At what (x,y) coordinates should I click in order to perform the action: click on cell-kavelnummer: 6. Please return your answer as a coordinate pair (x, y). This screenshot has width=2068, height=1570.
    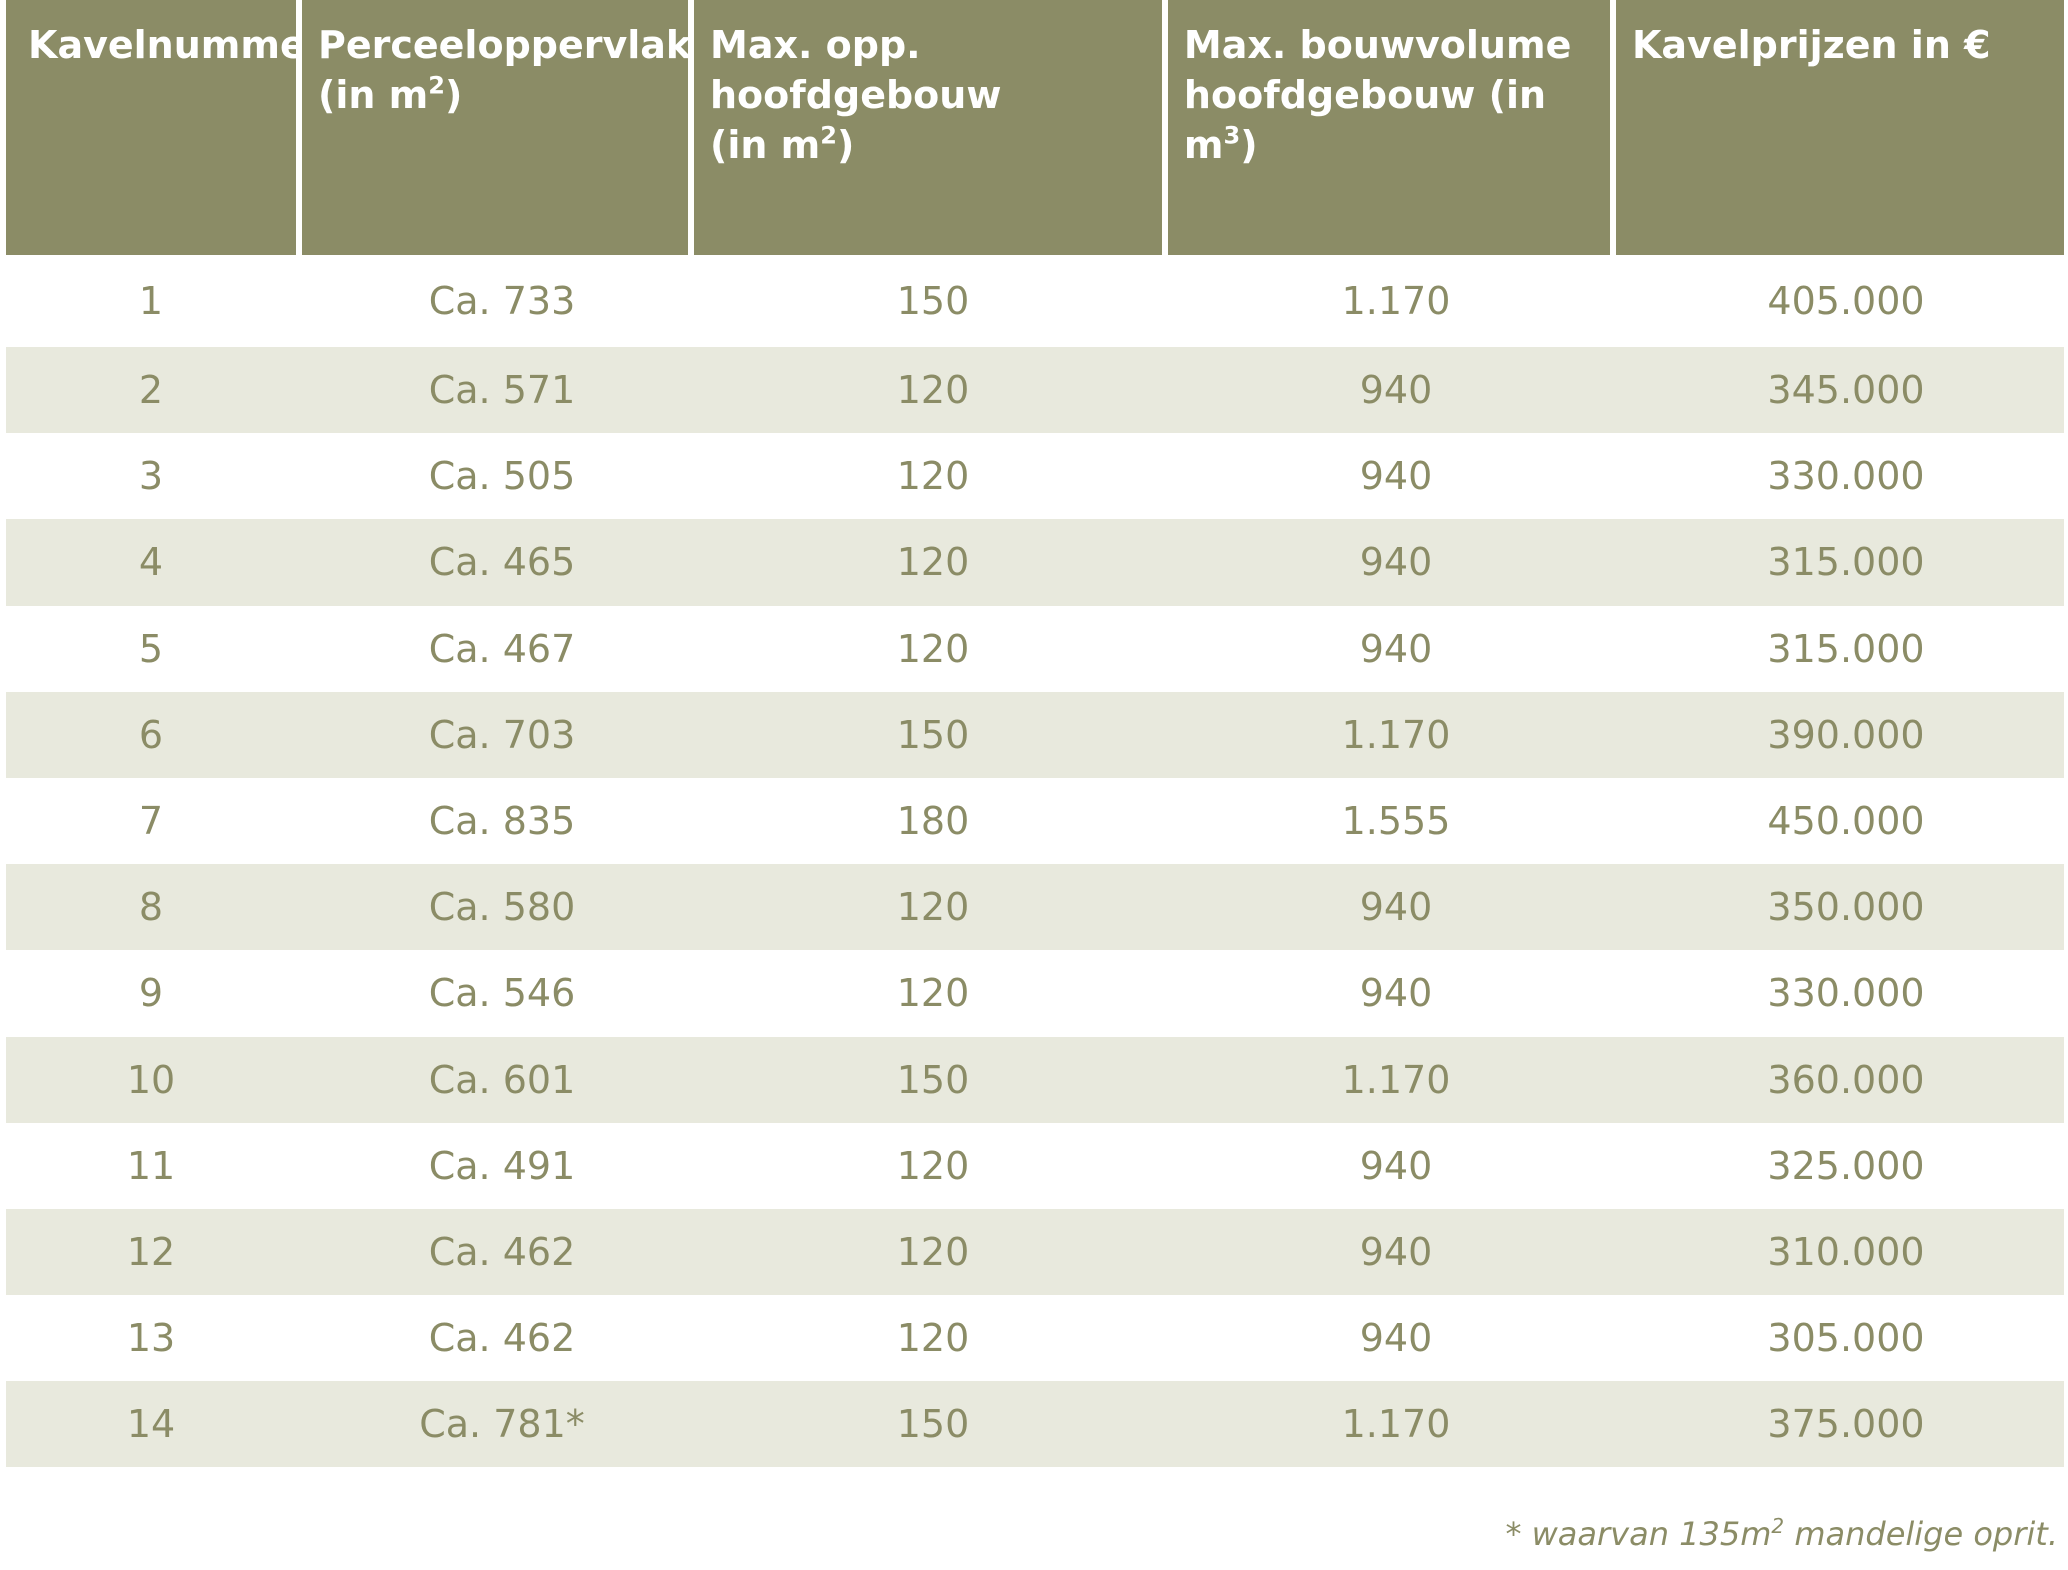
    Looking at the image, I should click on (151, 734).